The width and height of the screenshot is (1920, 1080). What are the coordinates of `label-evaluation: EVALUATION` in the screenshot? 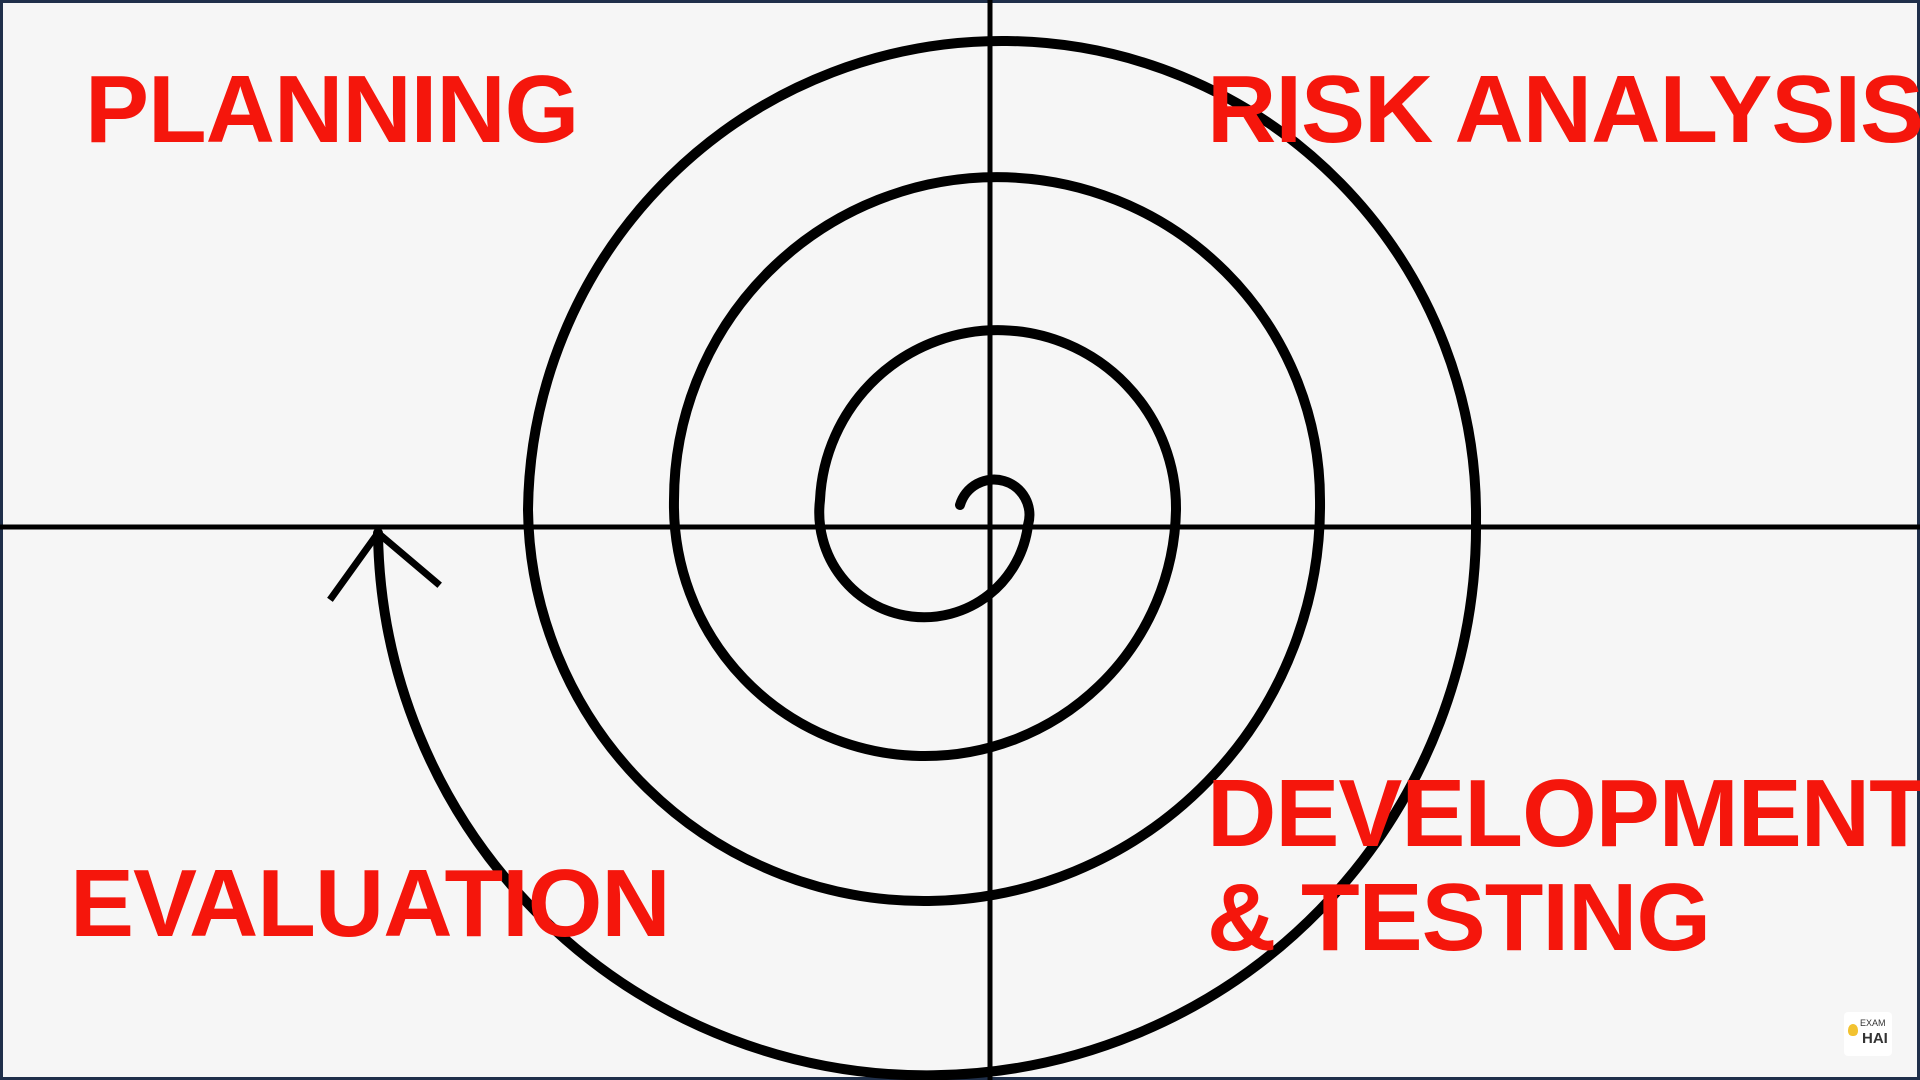 It's located at (370, 903).